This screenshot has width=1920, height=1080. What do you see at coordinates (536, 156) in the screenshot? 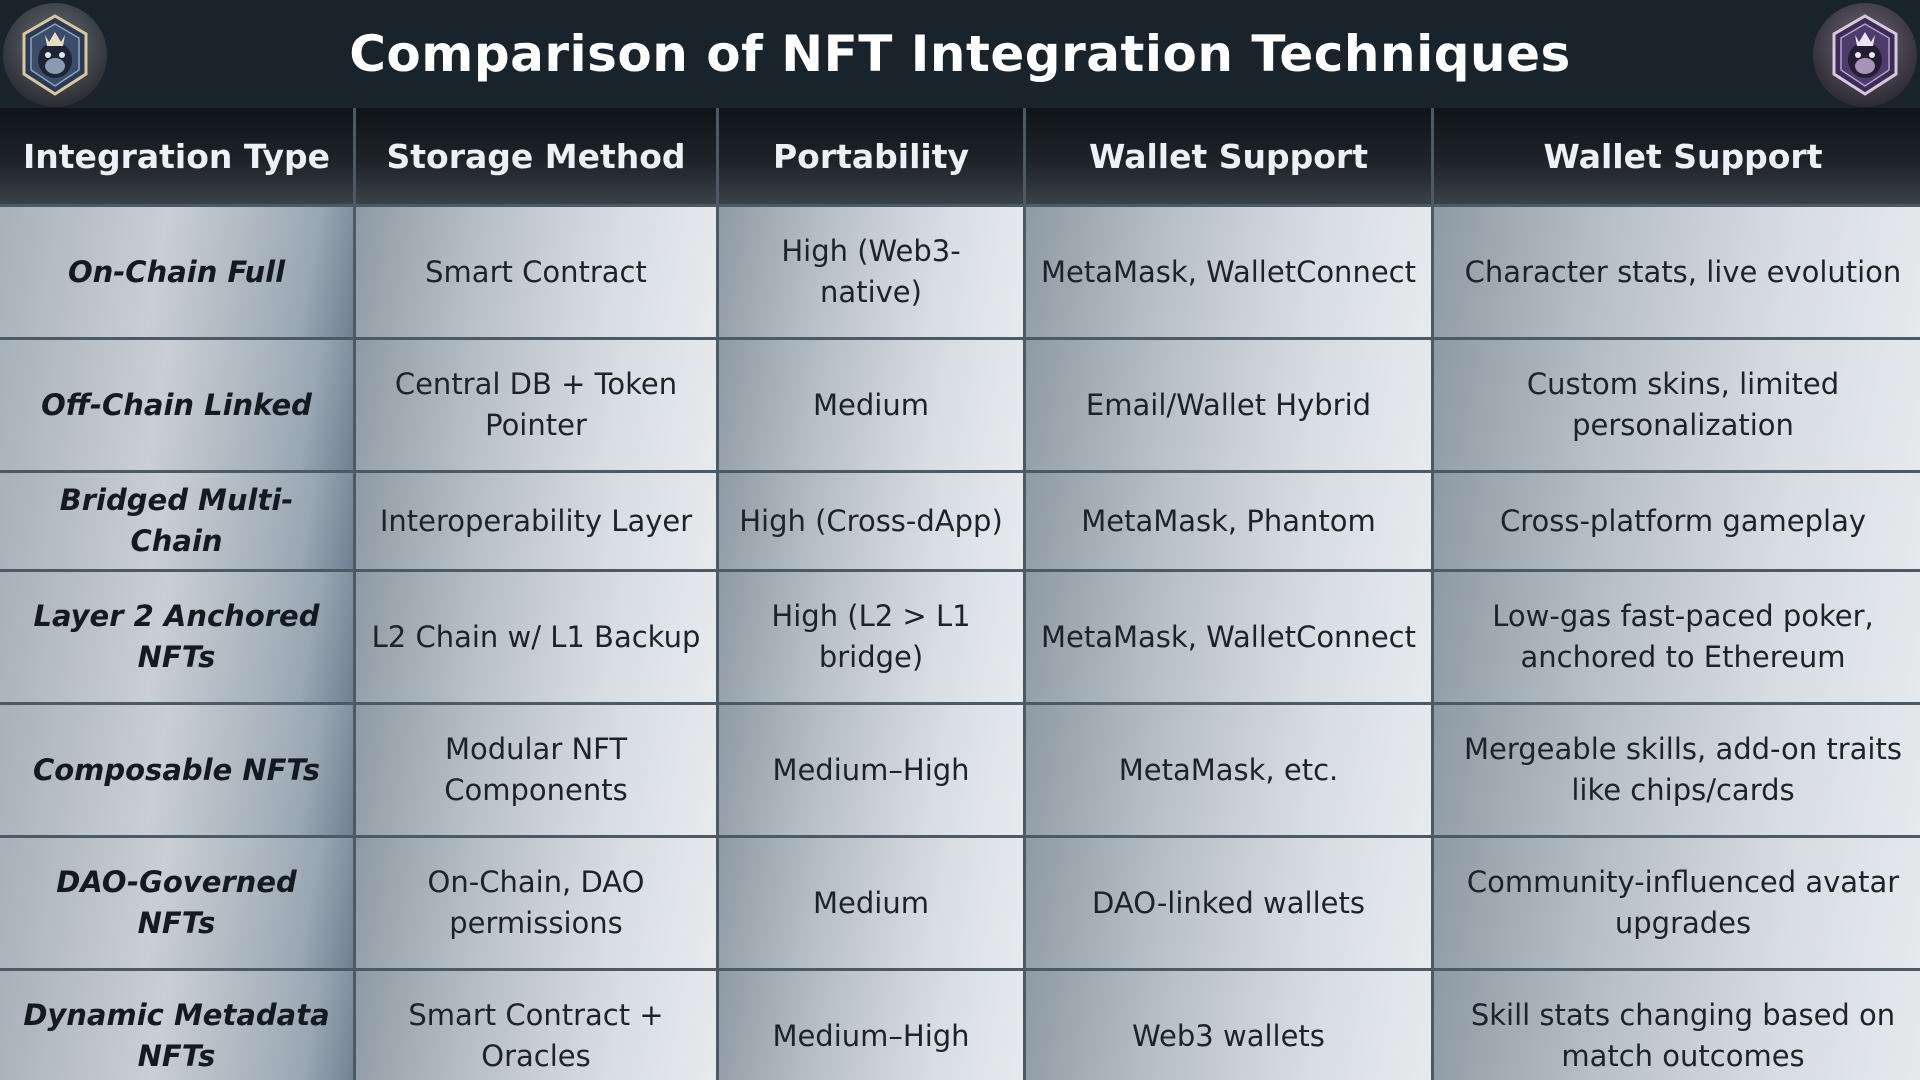
I see `column-header-storage-method: Storage Method` at bounding box center [536, 156].